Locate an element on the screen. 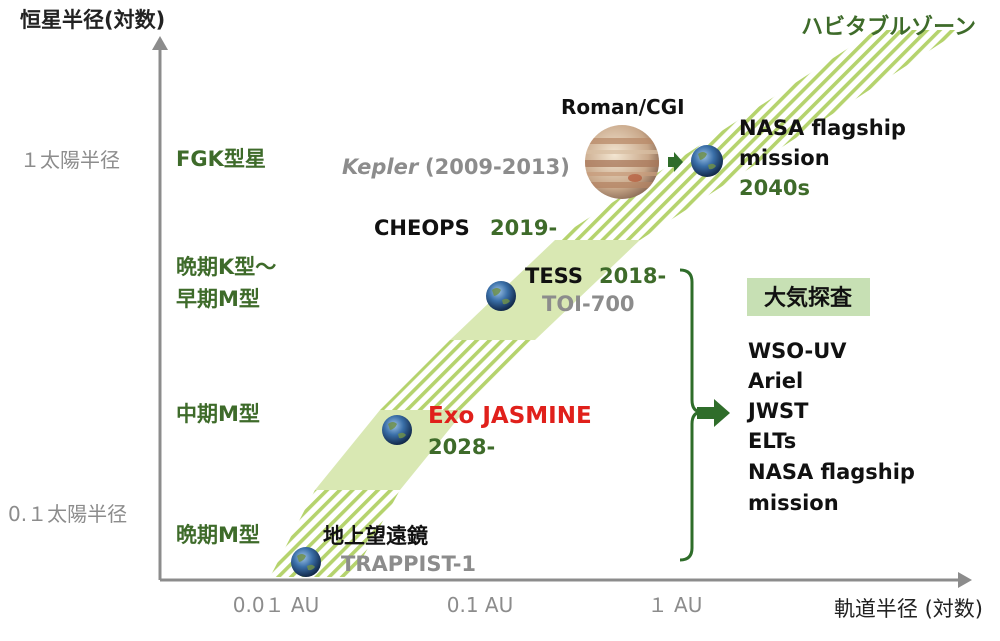  star-type-late-m: 晩期M型 is located at coordinates (218, 535).